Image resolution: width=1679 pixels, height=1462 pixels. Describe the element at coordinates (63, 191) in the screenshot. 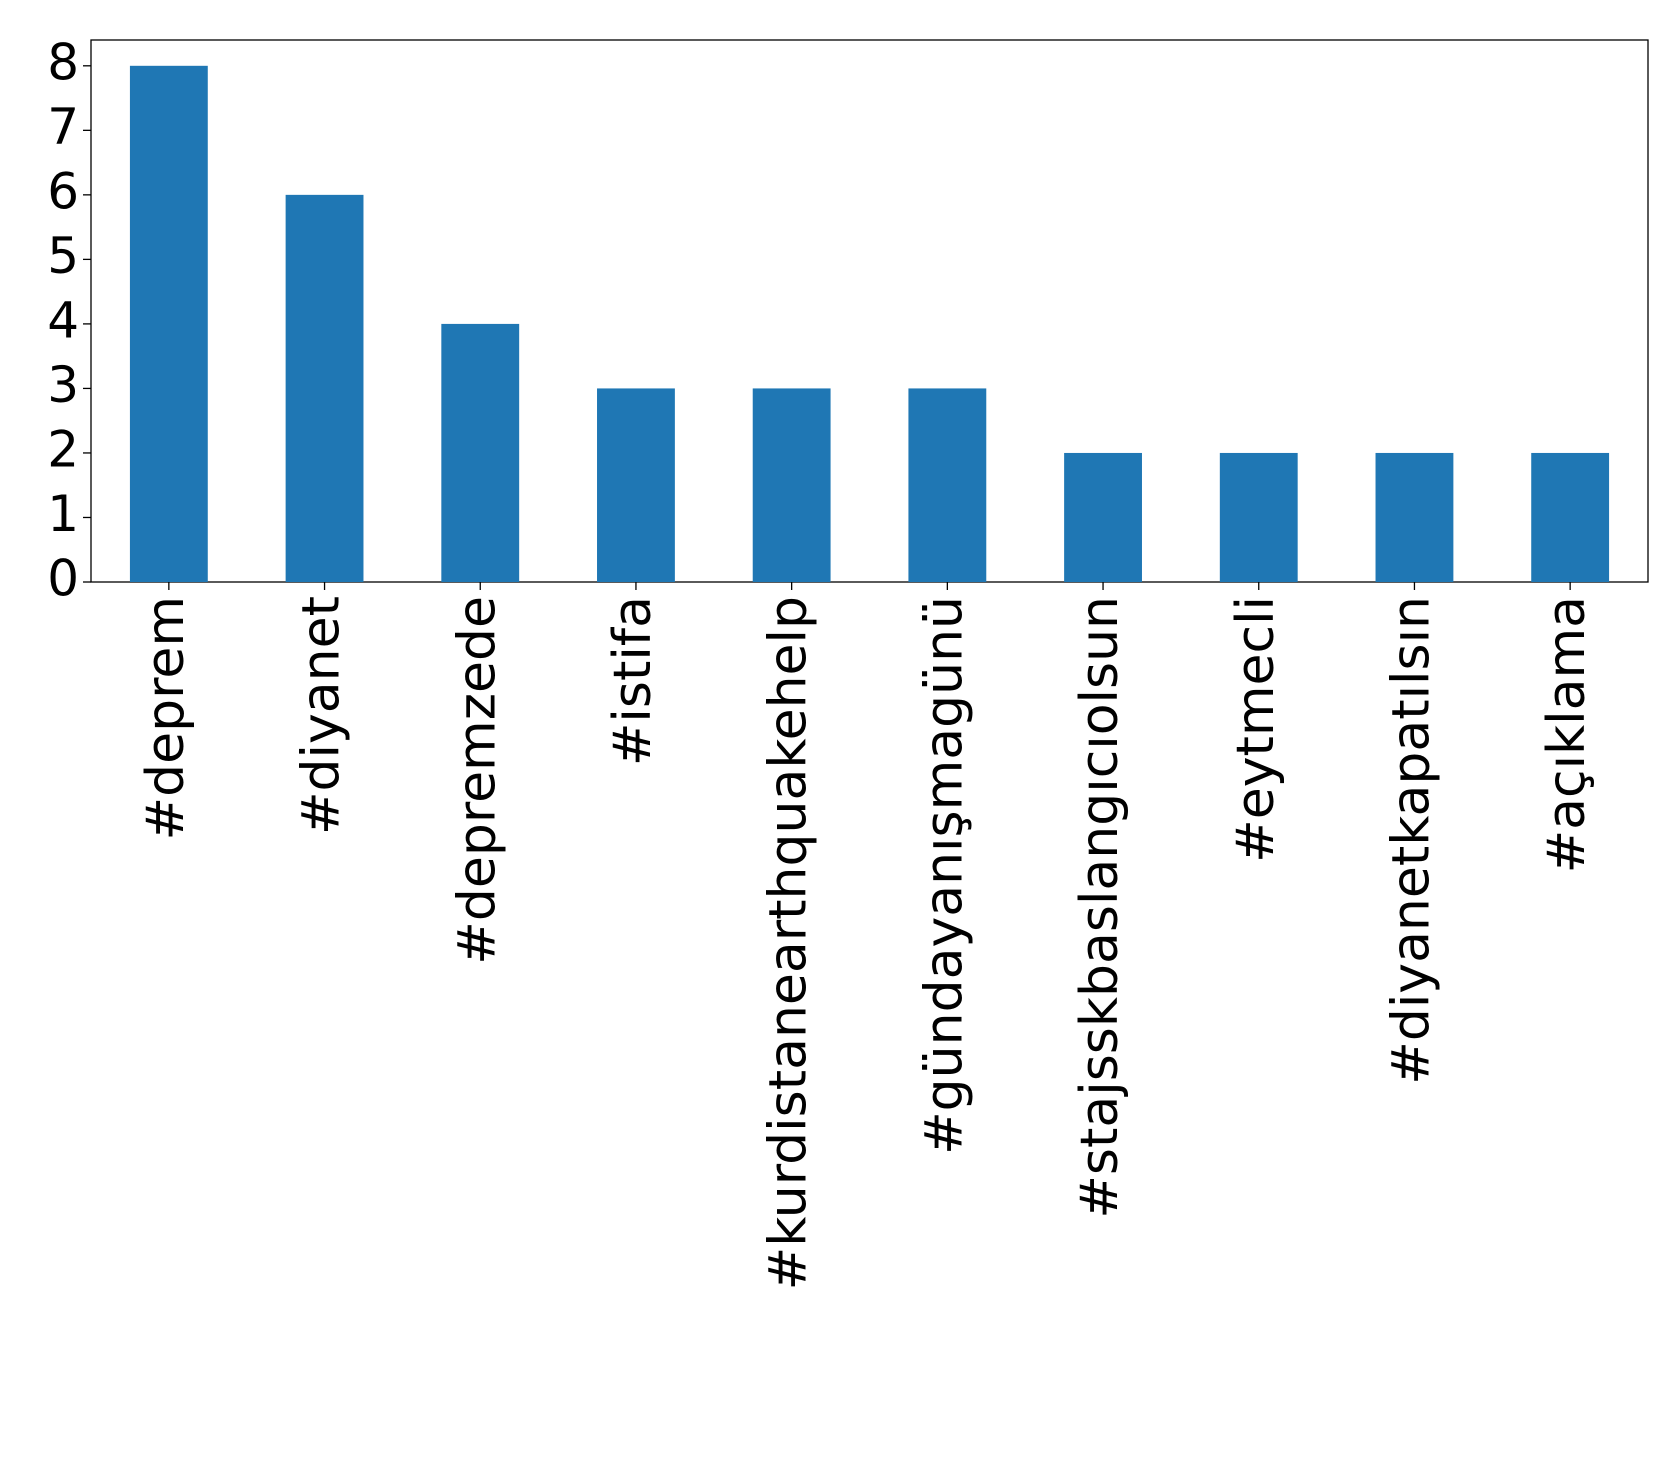

I see `y-tick-label: 6` at that location.